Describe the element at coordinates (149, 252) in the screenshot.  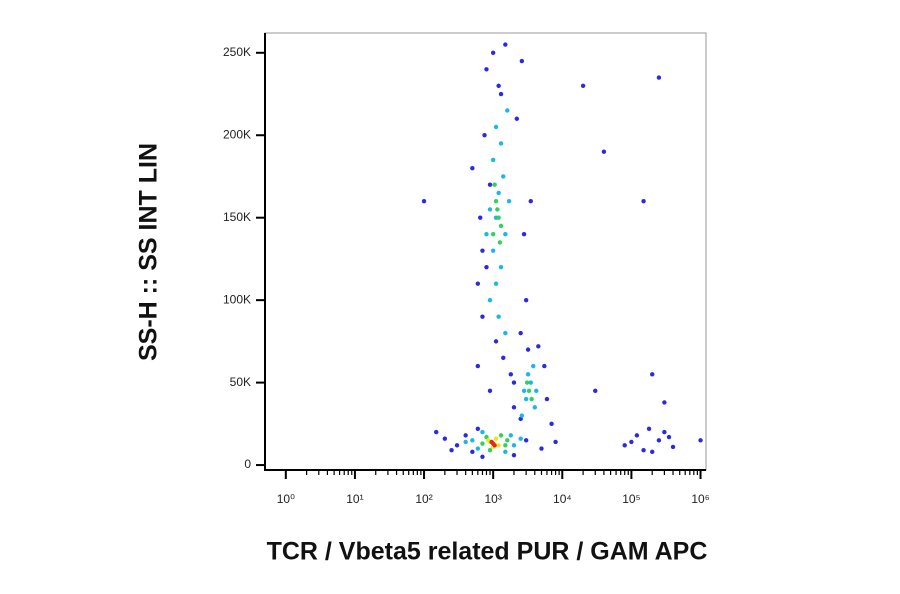
I see `y-axis-title: SS-H :: SS INT LIN` at that location.